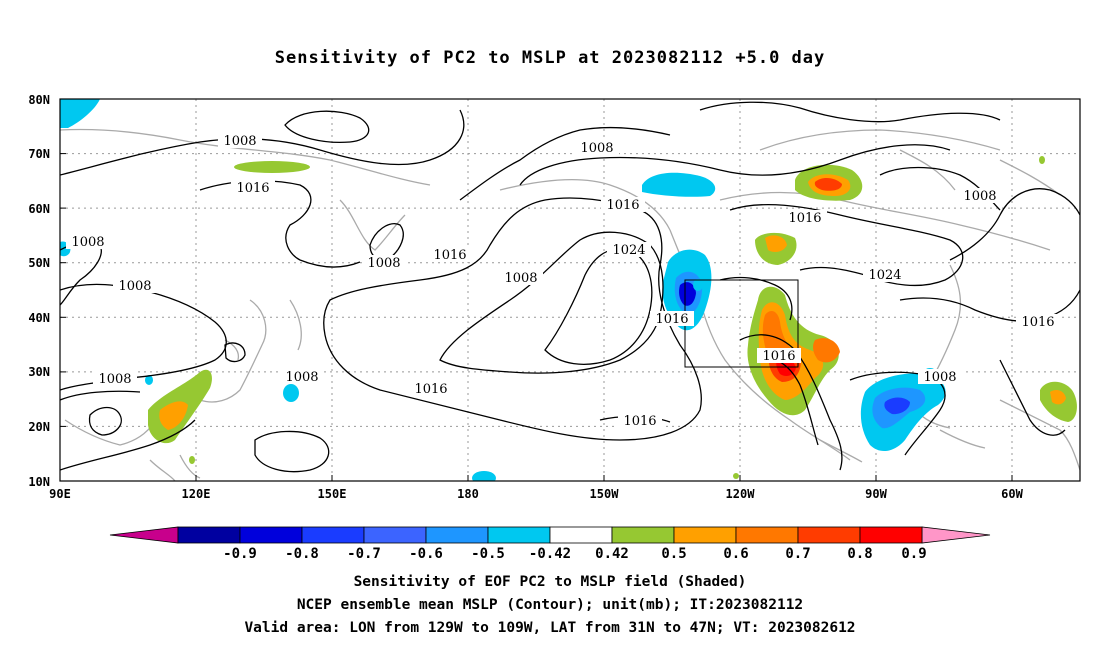  I want to click on lon-label: 120W, so click(741, 494).